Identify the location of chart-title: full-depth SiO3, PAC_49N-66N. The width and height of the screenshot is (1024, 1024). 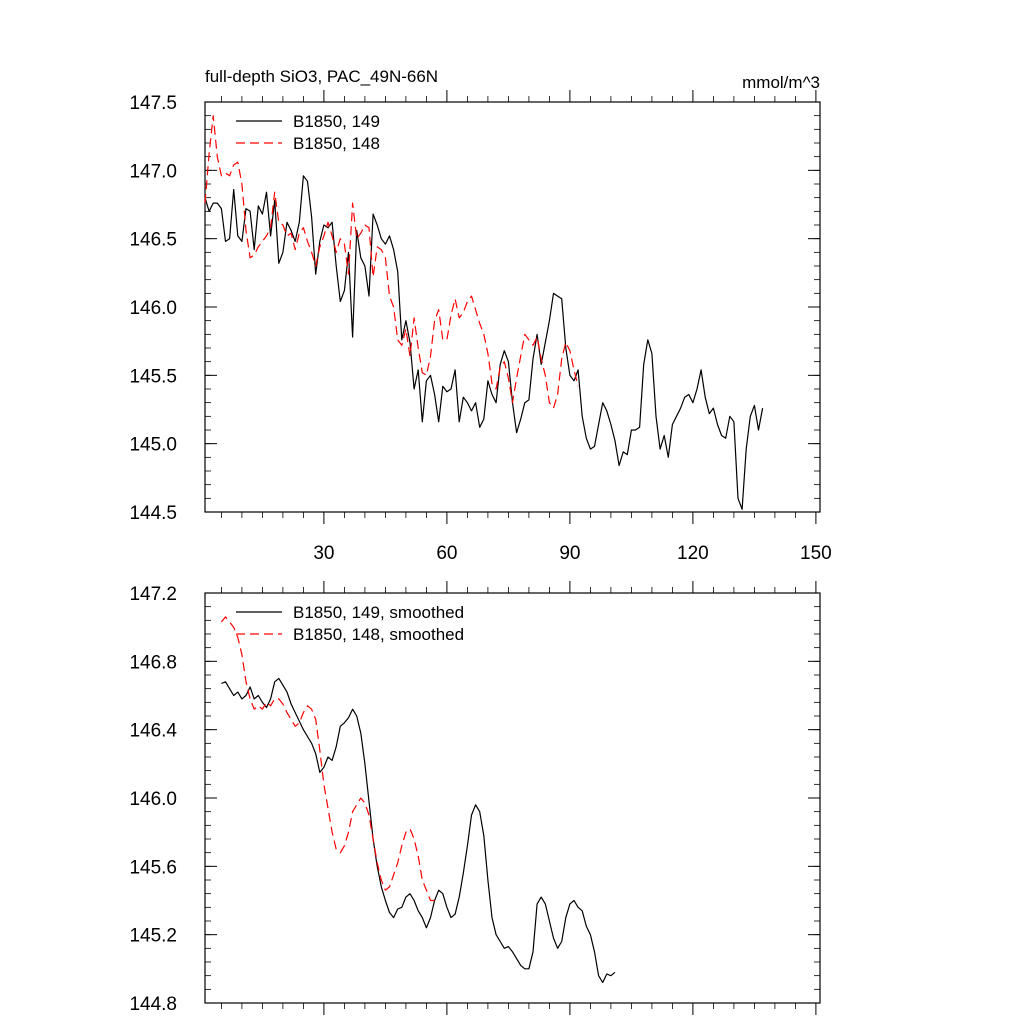
(321, 76).